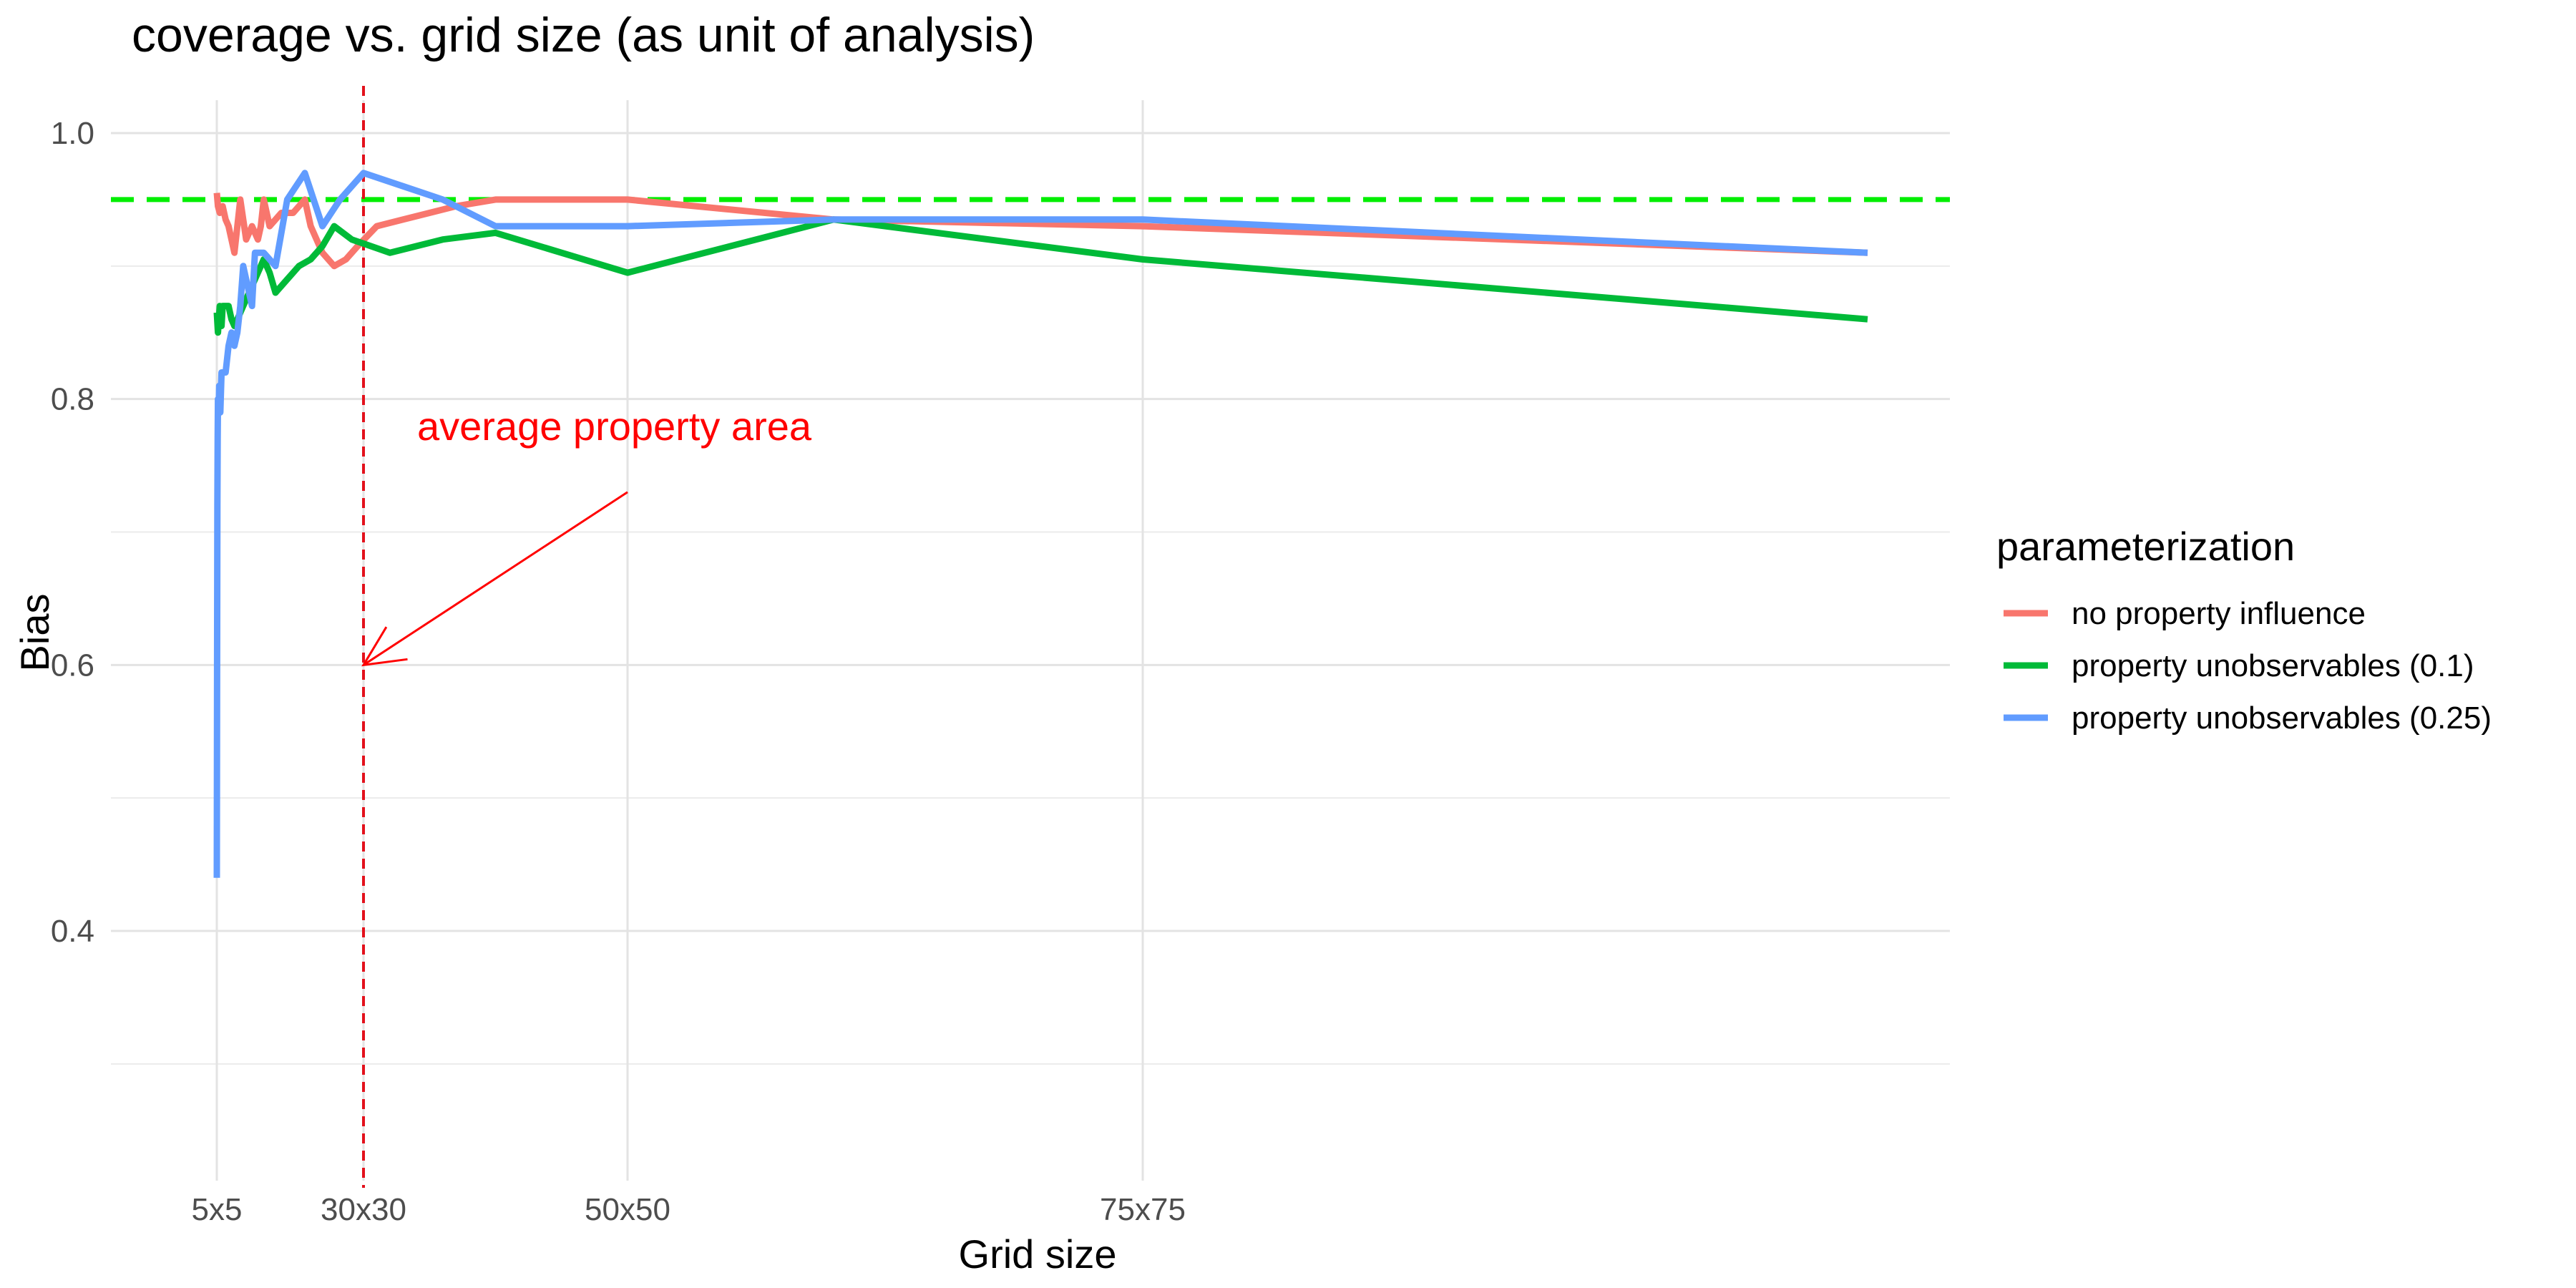  I want to click on y-tick-label: 0.8, so click(72, 399).